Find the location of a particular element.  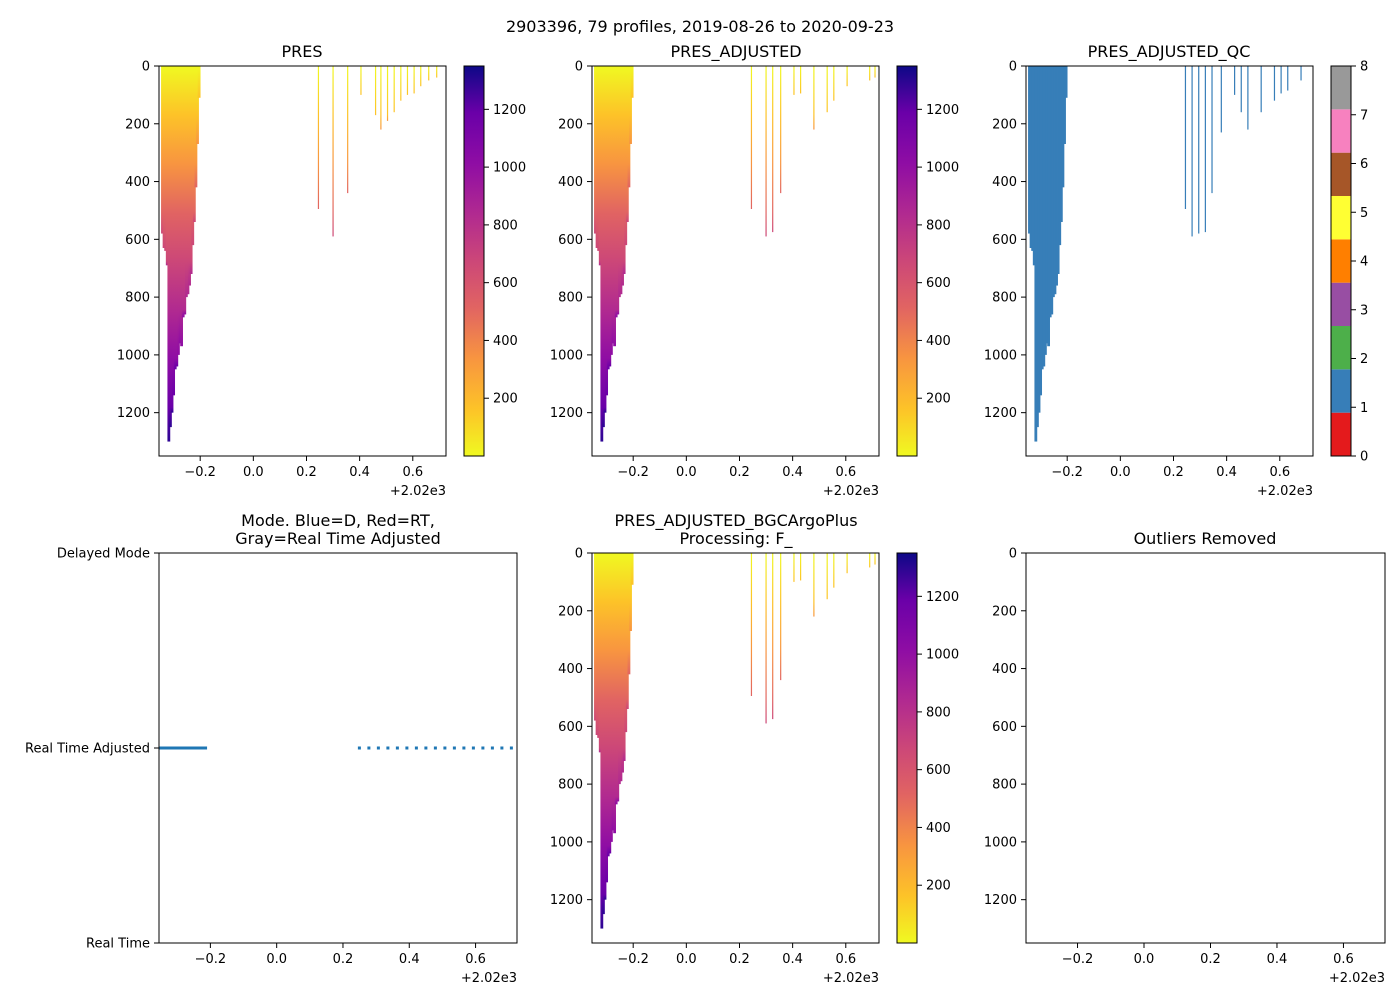

panel-title-line2: Processing: F_ is located at coordinates (736, 539).